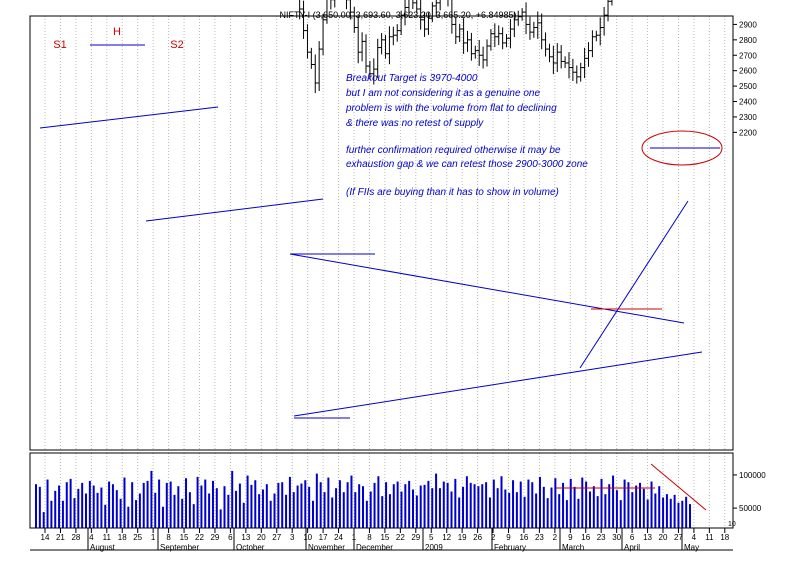 Image resolution: width=812 pixels, height=564 pixels. Describe the element at coordinates (748, 40) in the screenshot. I see `y-tick-label: 2800` at that location.